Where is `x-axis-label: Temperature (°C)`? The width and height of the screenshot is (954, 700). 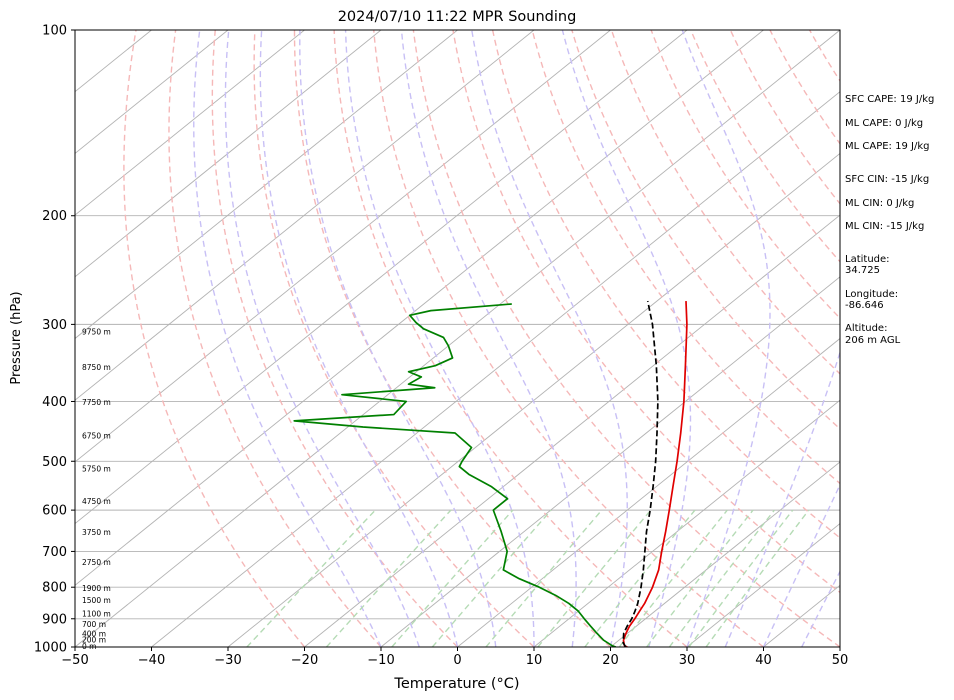
x-axis-label: Temperature (°C) is located at coordinates (456, 684).